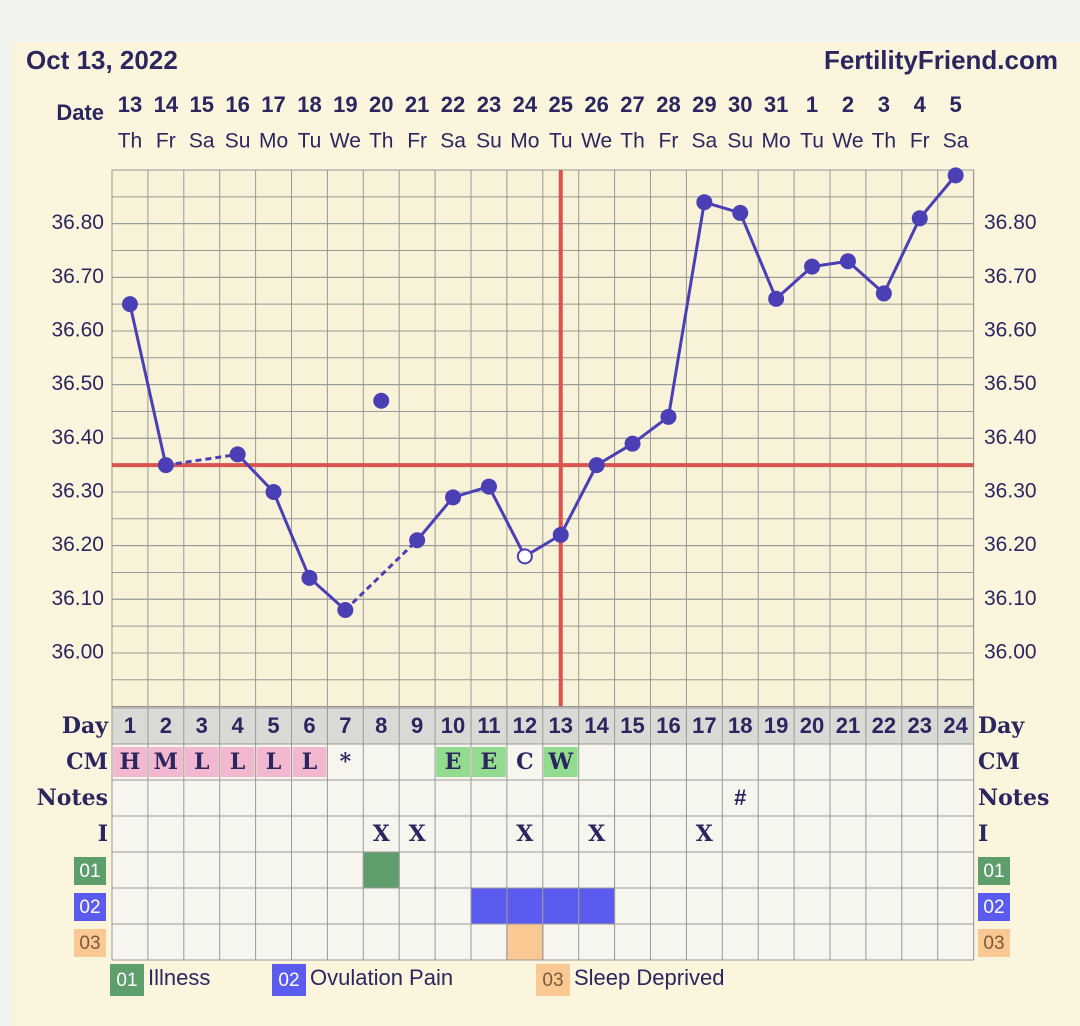  I want to click on row-label-right: CM, so click(999, 762).